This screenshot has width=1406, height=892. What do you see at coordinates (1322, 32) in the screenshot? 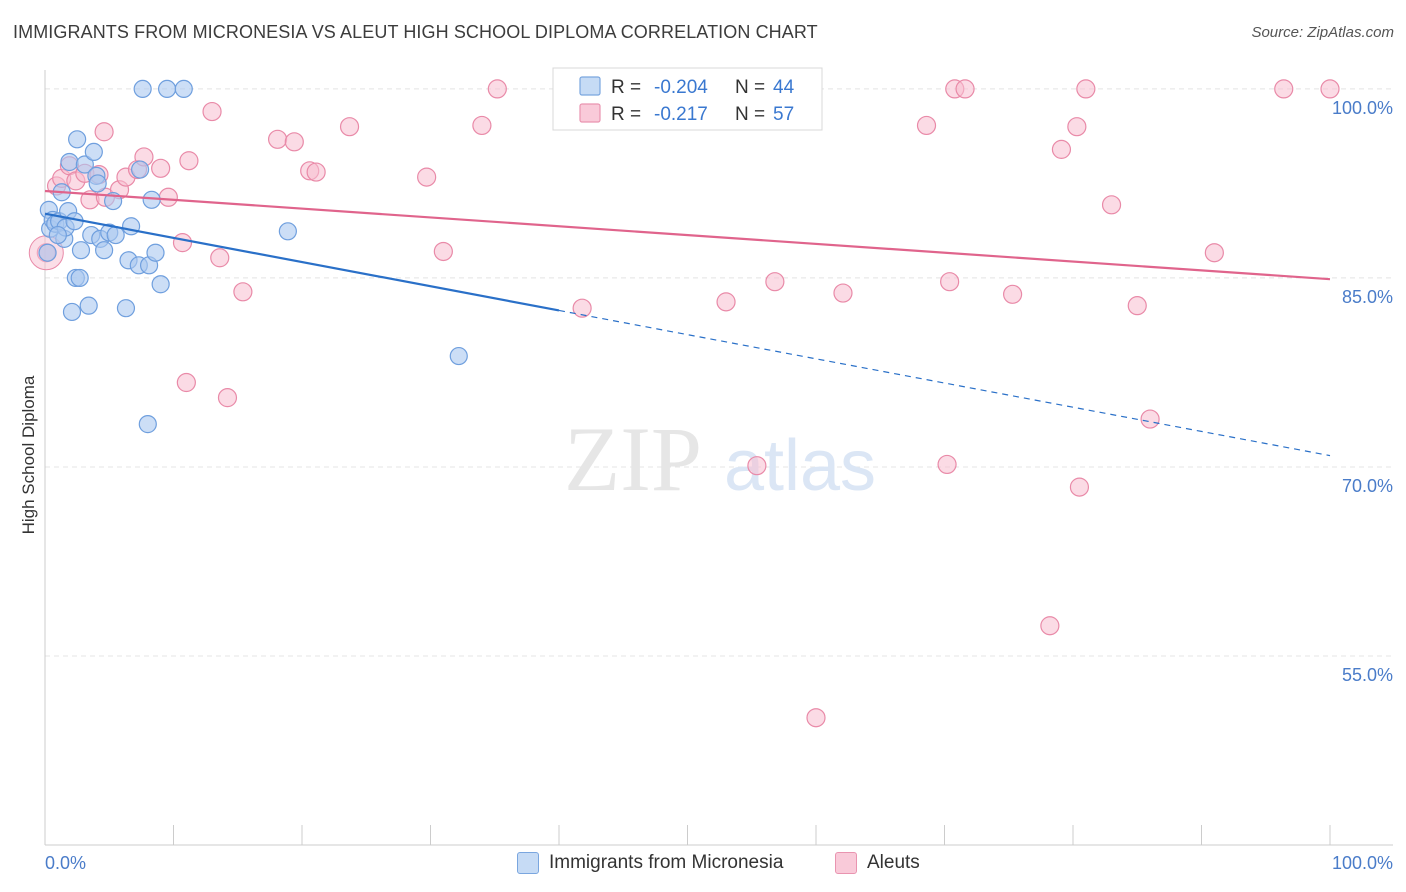
I see `chart-source: Source: ZipAtlas.com` at bounding box center [1322, 32].